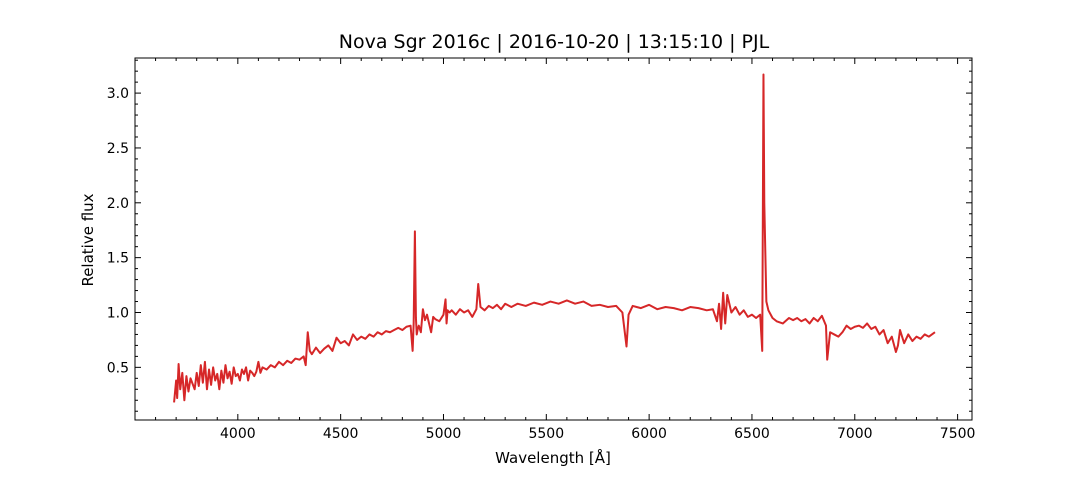 The width and height of the screenshot is (1080, 480). What do you see at coordinates (553, 457) in the screenshot?
I see `x-axis-label: Wavelength [Å]` at bounding box center [553, 457].